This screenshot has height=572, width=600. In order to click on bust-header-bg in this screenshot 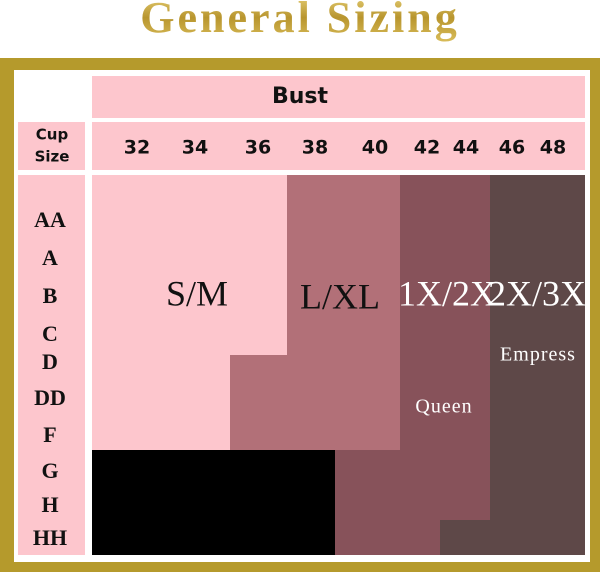, I will do `click(338, 97)`.